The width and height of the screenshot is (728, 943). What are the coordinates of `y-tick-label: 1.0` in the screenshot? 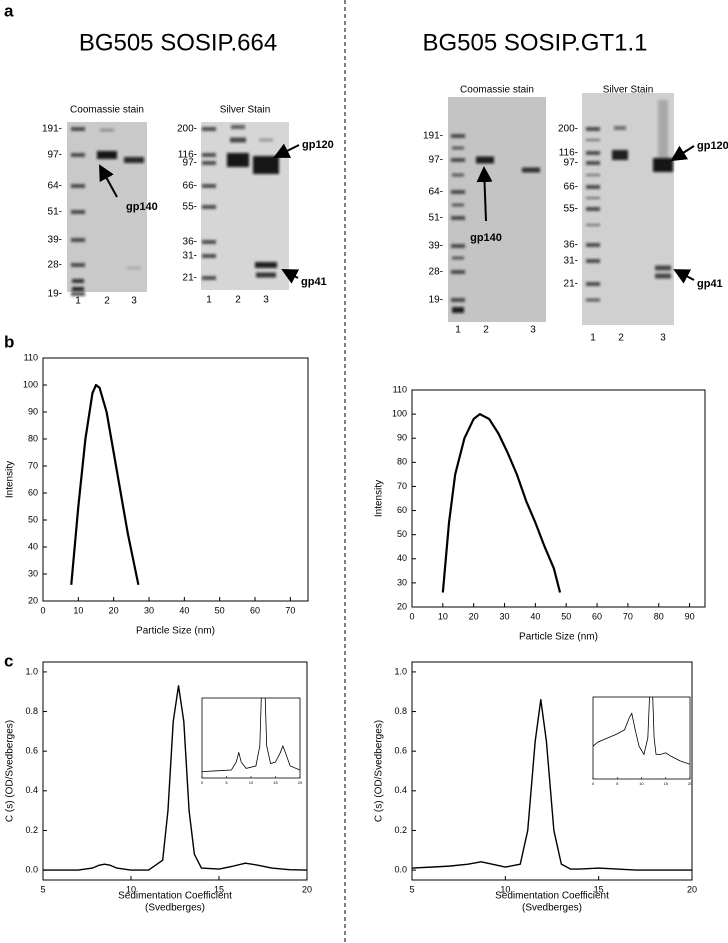 It's located at (31, 671).